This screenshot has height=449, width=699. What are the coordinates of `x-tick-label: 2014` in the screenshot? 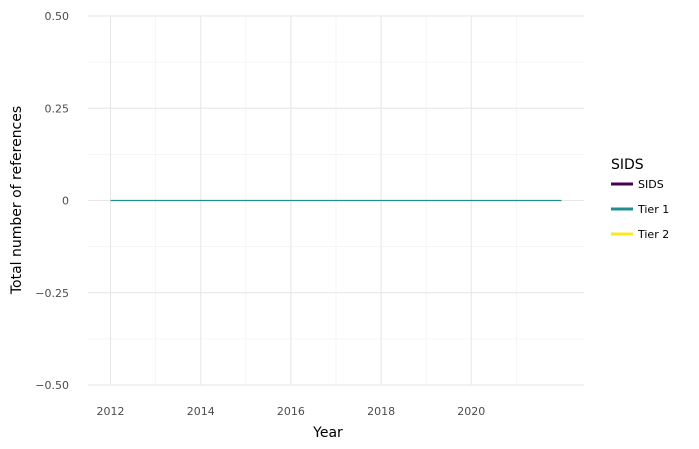 It's located at (201, 411).